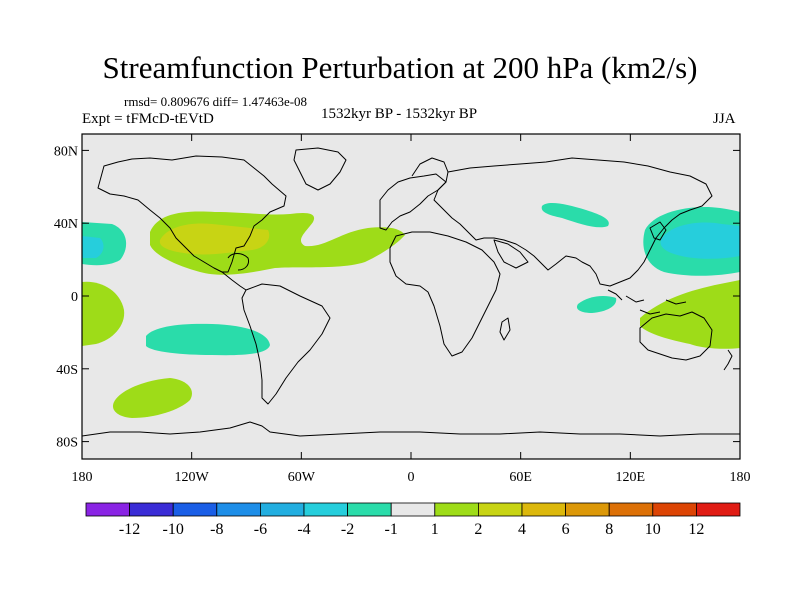 This screenshot has height=600, width=800. What do you see at coordinates (609, 529) in the screenshot?
I see `colorbar-label: 8` at bounding box center [609, 529].